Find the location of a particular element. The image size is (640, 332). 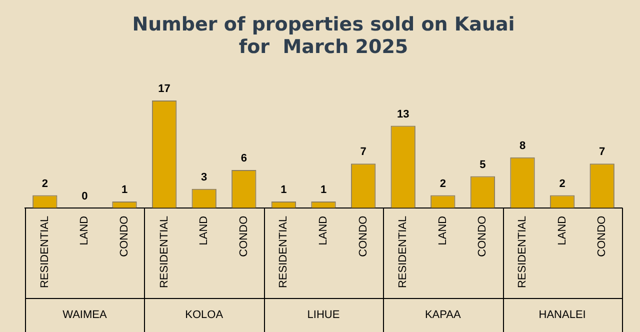

text: KOLOA is located at coordinates (204, 315).